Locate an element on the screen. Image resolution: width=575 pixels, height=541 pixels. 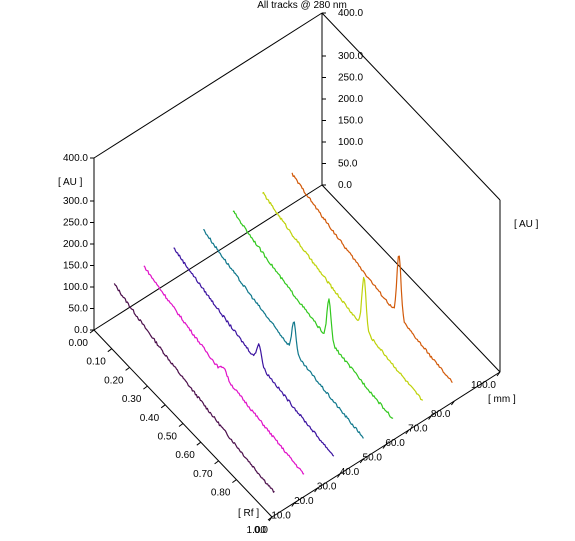
mm-axis-label: [ mm ] is located at coordinates (502, 399).